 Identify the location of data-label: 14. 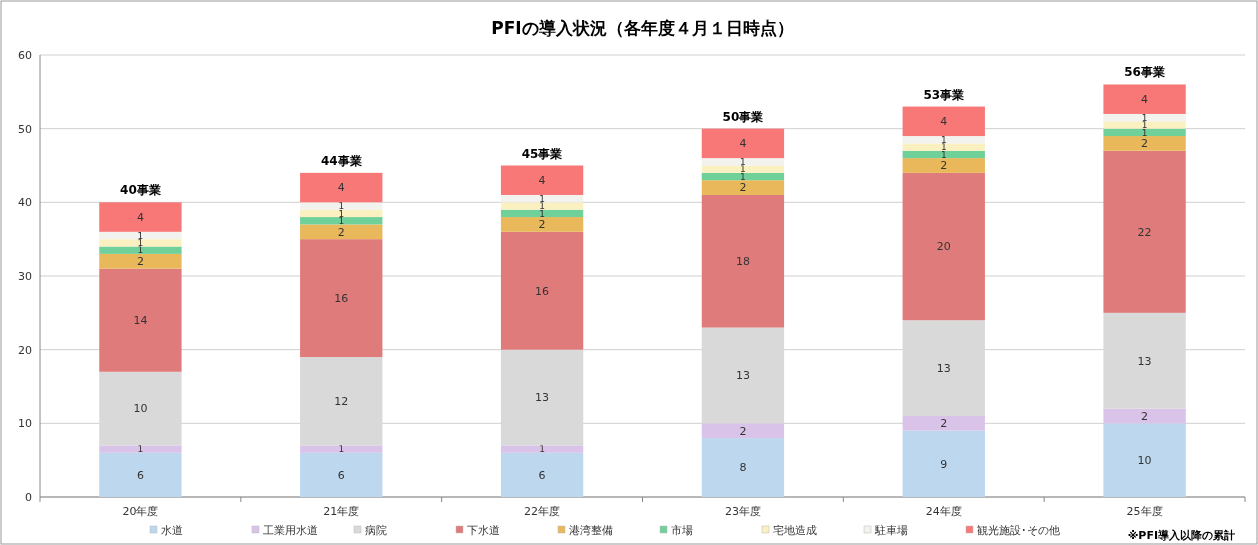
(140, 321).